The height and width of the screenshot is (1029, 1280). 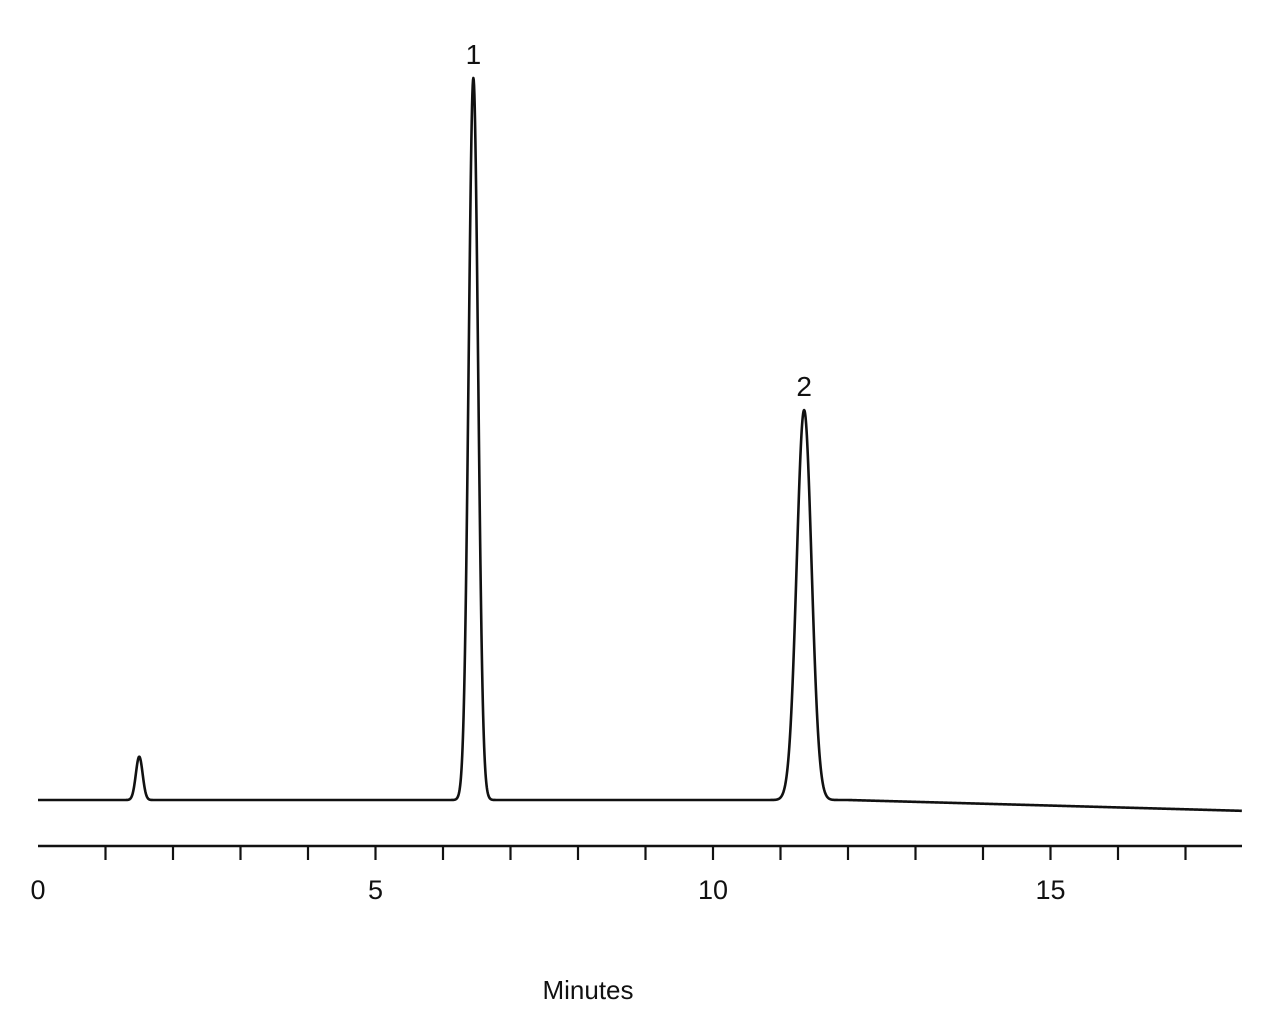 I want to click on x-axis-title: Minutes, so click(x=587, y=990).